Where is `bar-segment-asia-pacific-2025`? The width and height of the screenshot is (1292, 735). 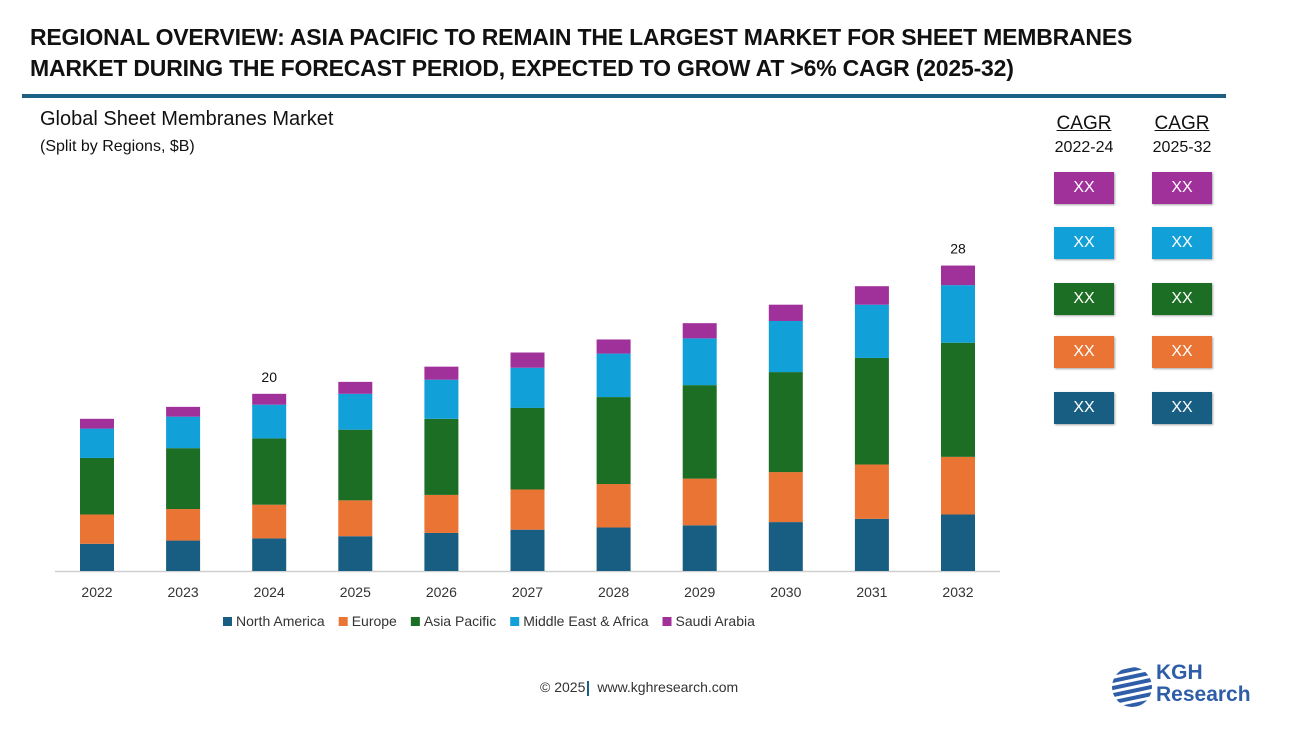
bar-segment-asia-pacific-2025 is located at coordinates (355, 465).